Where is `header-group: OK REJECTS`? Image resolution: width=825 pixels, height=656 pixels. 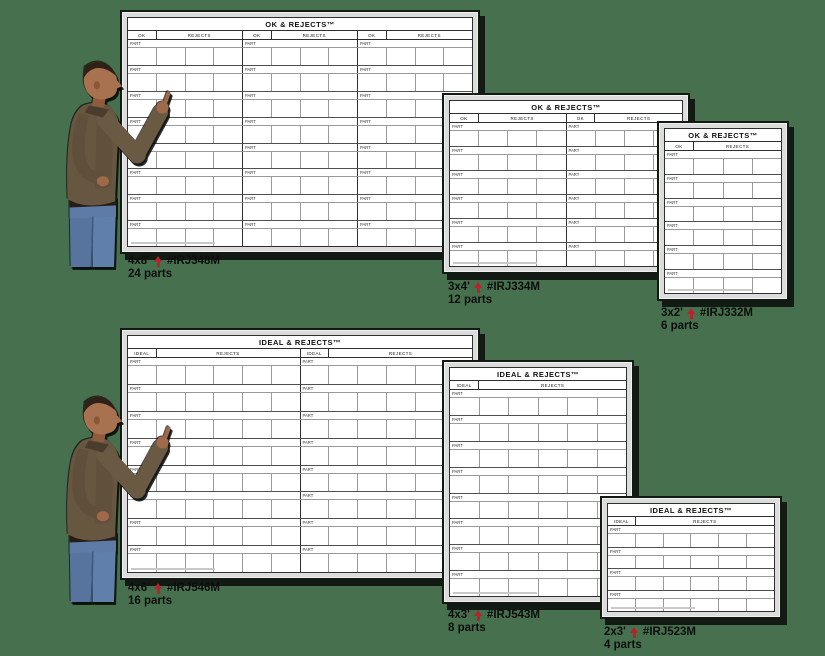 header-group: OK REJECTS is located at coordinates (299, 35).